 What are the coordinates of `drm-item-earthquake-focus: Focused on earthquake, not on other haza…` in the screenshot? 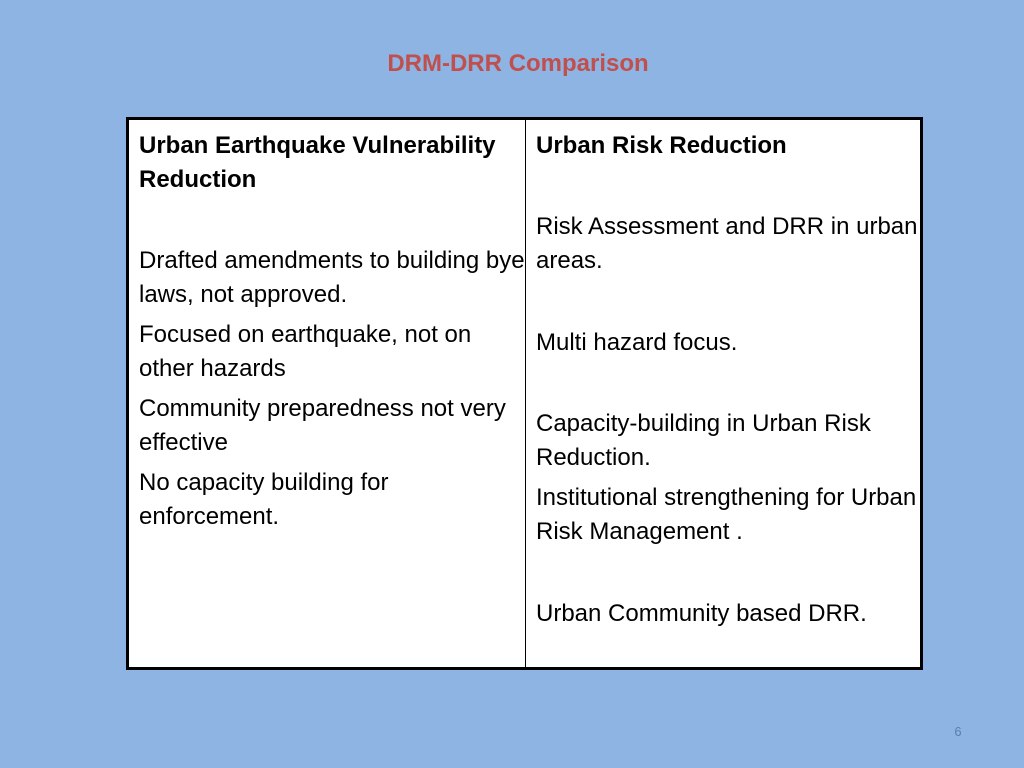 It's located at (305, 351).